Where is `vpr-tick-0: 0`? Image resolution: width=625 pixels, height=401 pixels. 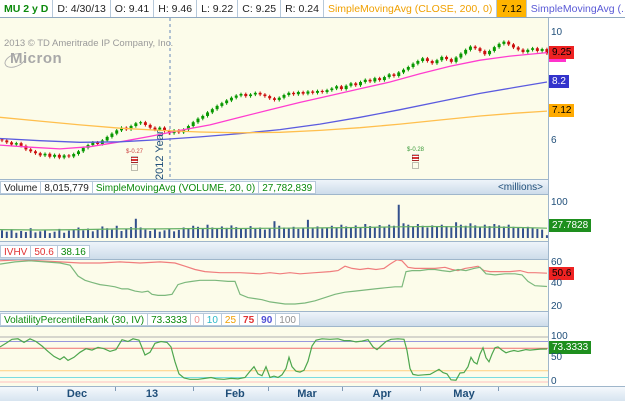
vpr-tick-0: 0 is located at coordinates (554, 381).